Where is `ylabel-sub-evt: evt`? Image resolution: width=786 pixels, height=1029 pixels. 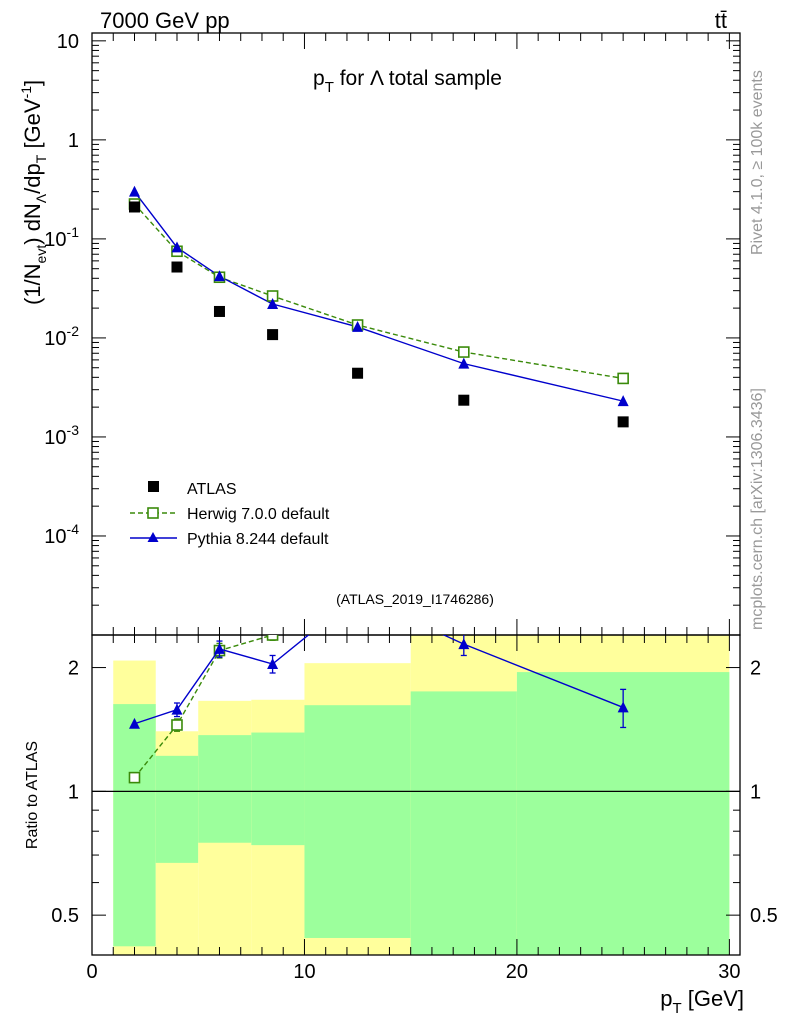 ylabel-sub-evt: evt is located at coordinates (41, 254).